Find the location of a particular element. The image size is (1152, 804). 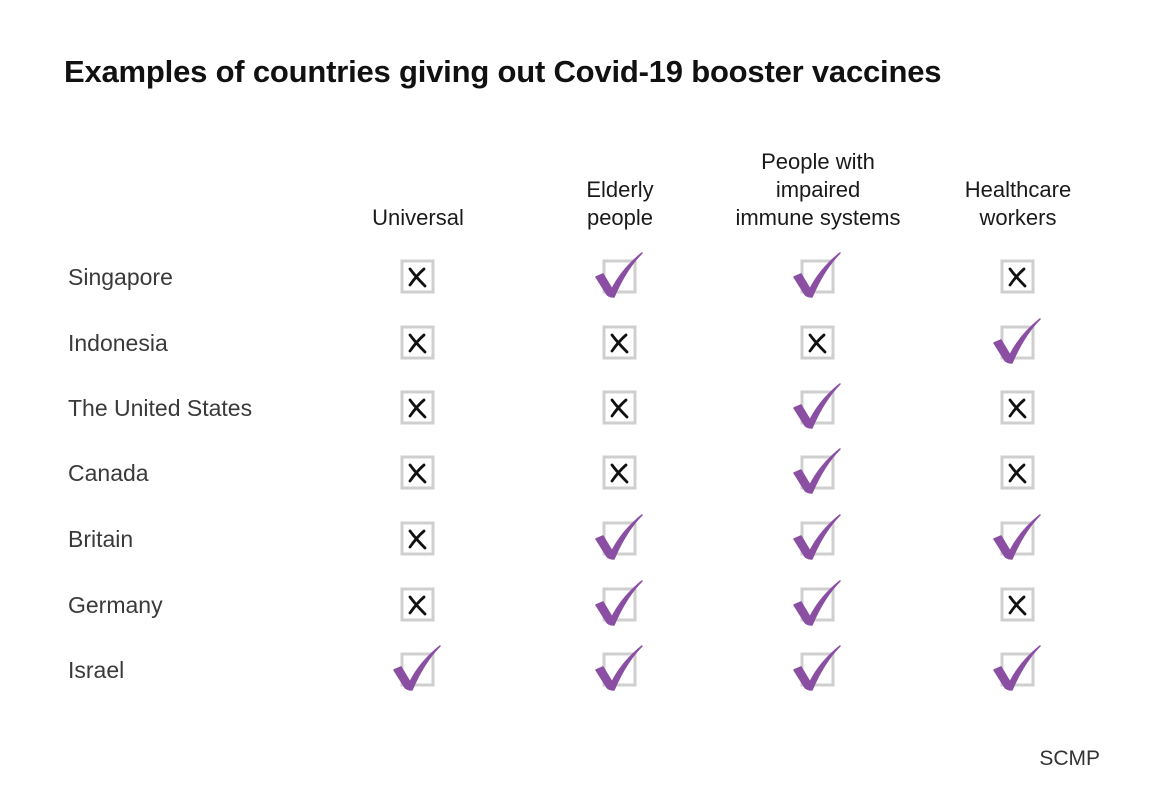

column-header-healthcare: Healthcare workers is located at coordinates (1018, 187).